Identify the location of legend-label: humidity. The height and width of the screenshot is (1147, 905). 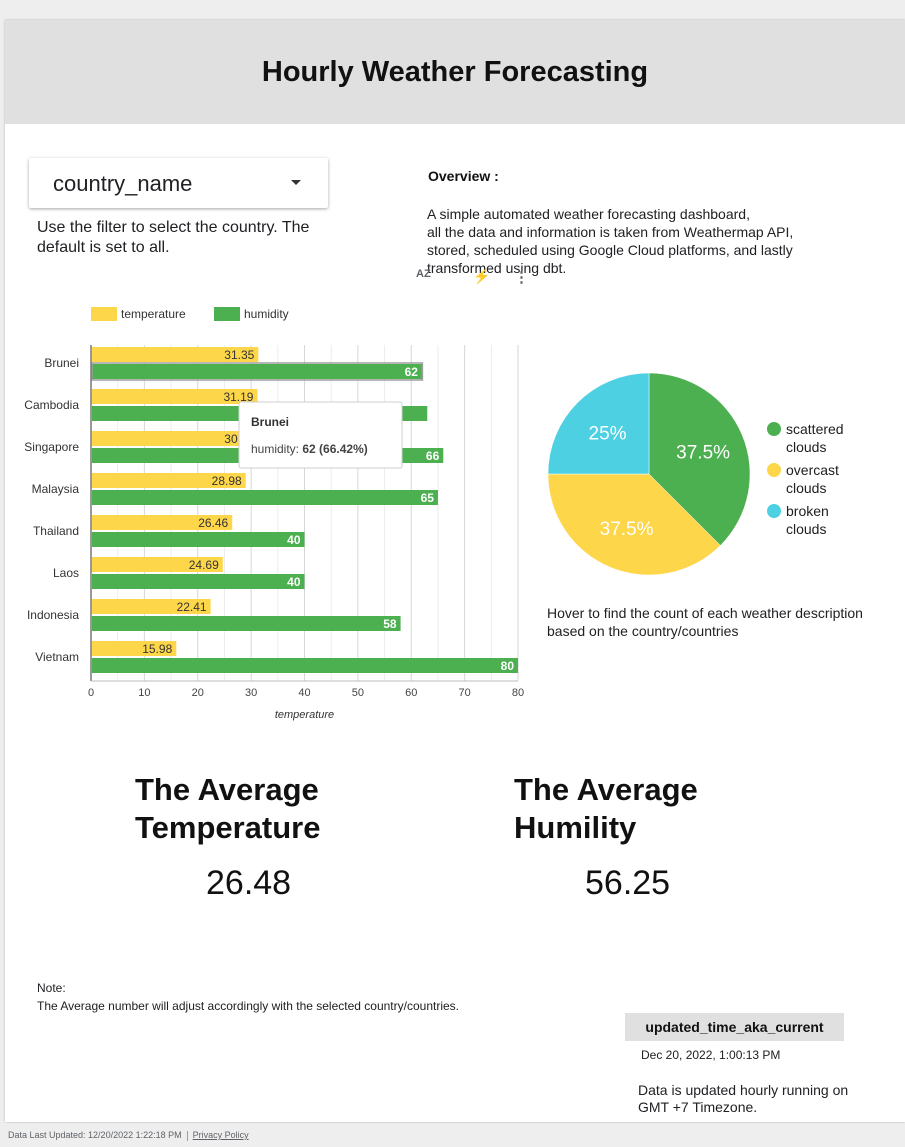
(266, 314).